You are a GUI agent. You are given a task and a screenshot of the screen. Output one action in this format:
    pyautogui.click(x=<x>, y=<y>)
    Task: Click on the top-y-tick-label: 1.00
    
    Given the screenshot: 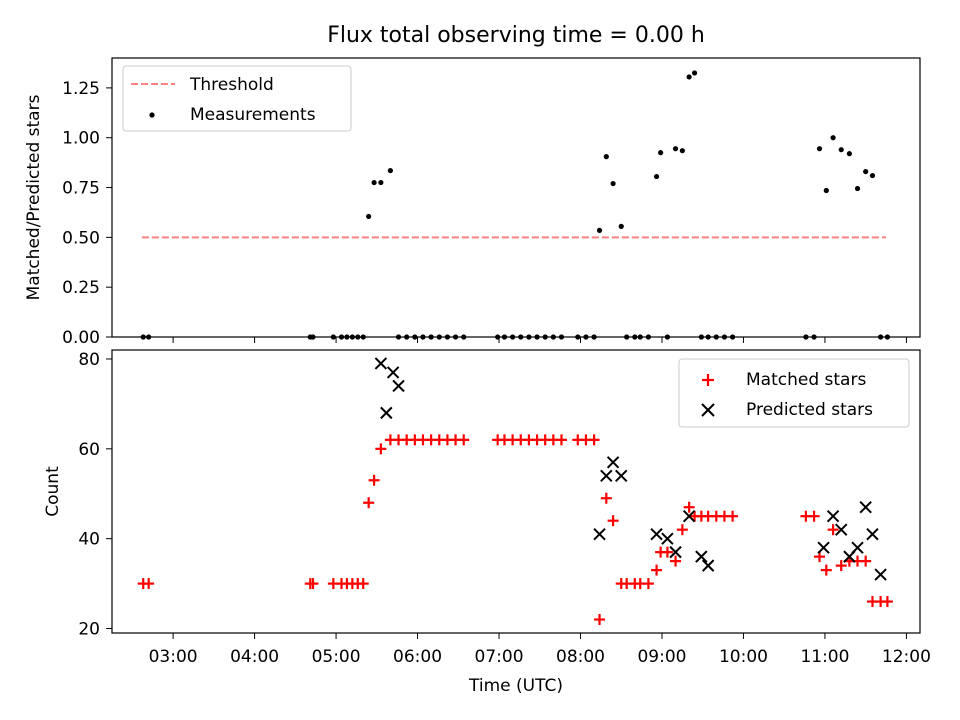 What is the action you would take?
    pyautogui.click(x=81, y=139)
    